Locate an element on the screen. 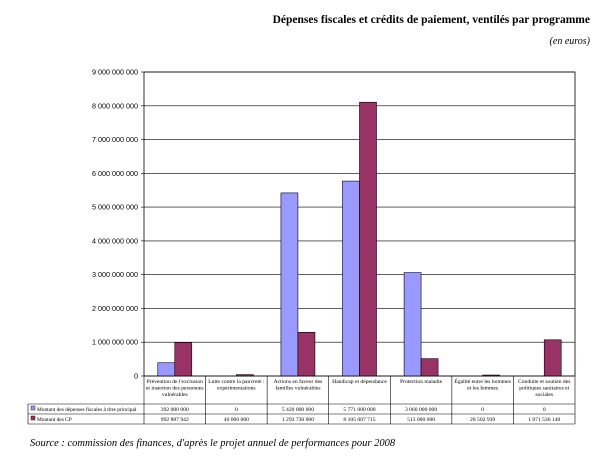  y-tick-label: 9 000 000 000 is located at coordinates (115, 72).